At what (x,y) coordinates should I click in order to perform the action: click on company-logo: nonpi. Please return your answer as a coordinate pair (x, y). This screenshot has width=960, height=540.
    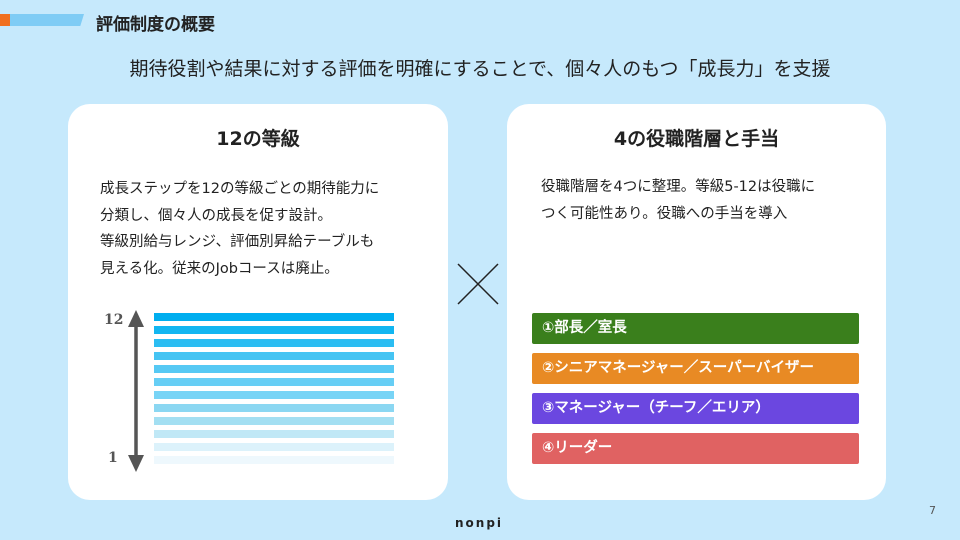
    Looking at the image, I should click on (479, 523).